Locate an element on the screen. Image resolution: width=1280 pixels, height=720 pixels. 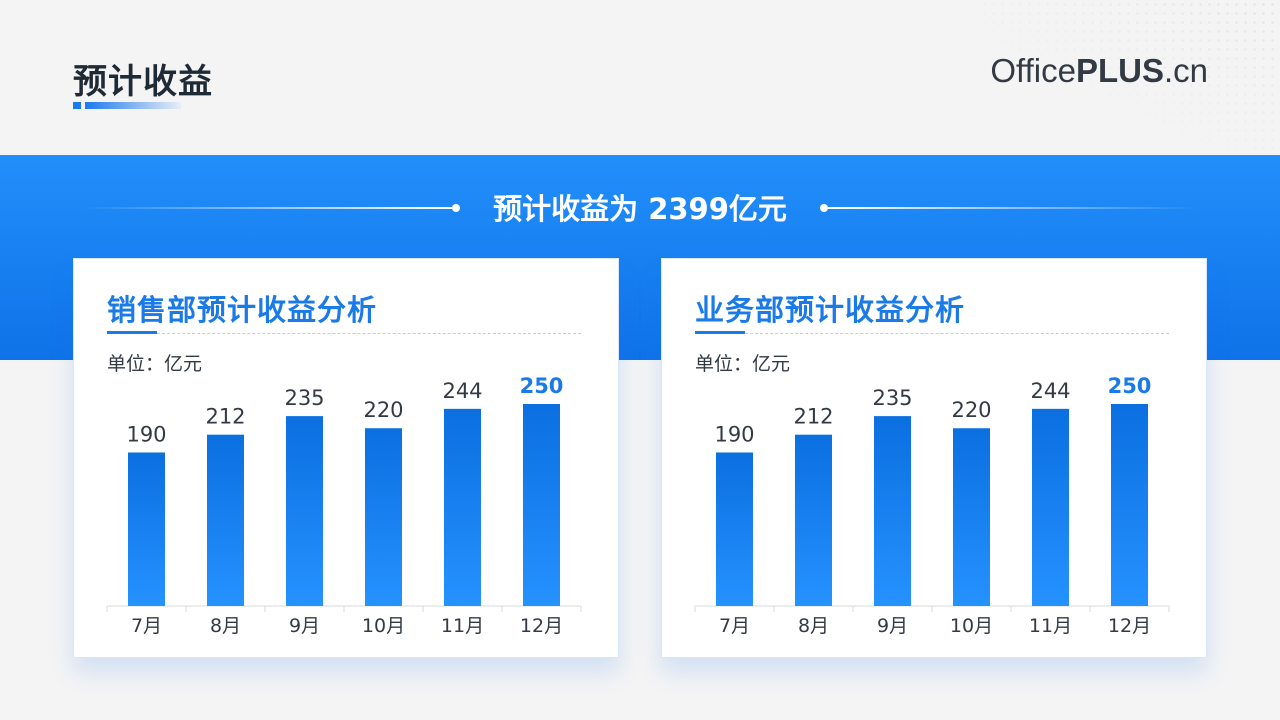
business-data-label: 250 is located at coordinates (1130, 386).